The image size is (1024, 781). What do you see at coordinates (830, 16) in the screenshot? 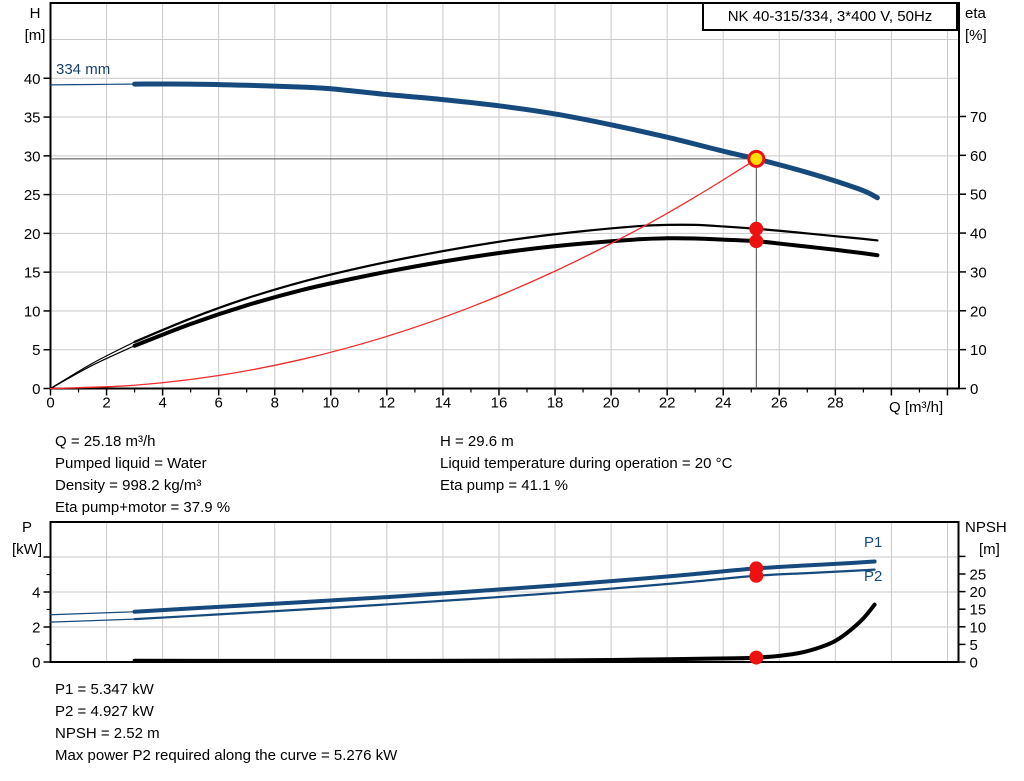
I see `chart-title: NK 40-315/334, 3*400 V, 50Hz` at bounding box center [830, 16].